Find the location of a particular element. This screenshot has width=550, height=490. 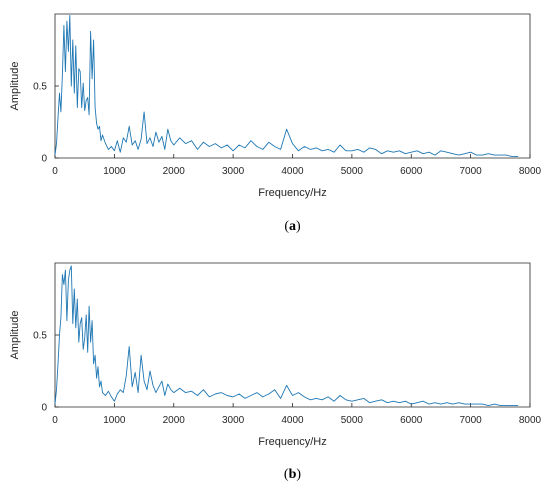

panel-label: (a) is located at coordinates (292, 226).